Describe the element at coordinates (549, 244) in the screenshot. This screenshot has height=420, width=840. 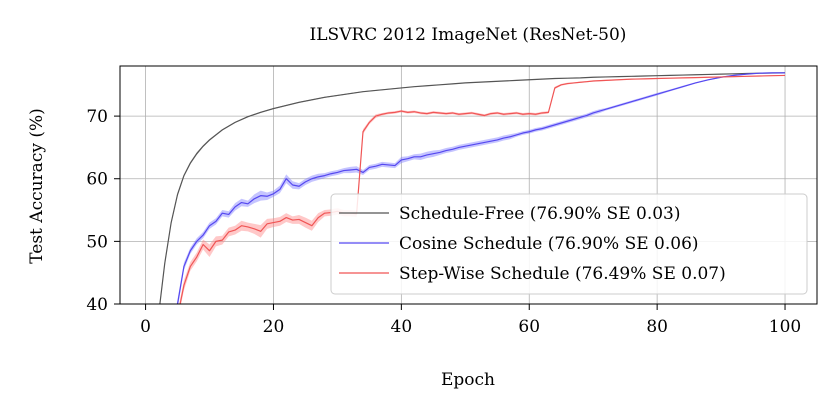
I see `legend-label-1: Cosine Schedule (76.90% SE 0.06)` at that location.